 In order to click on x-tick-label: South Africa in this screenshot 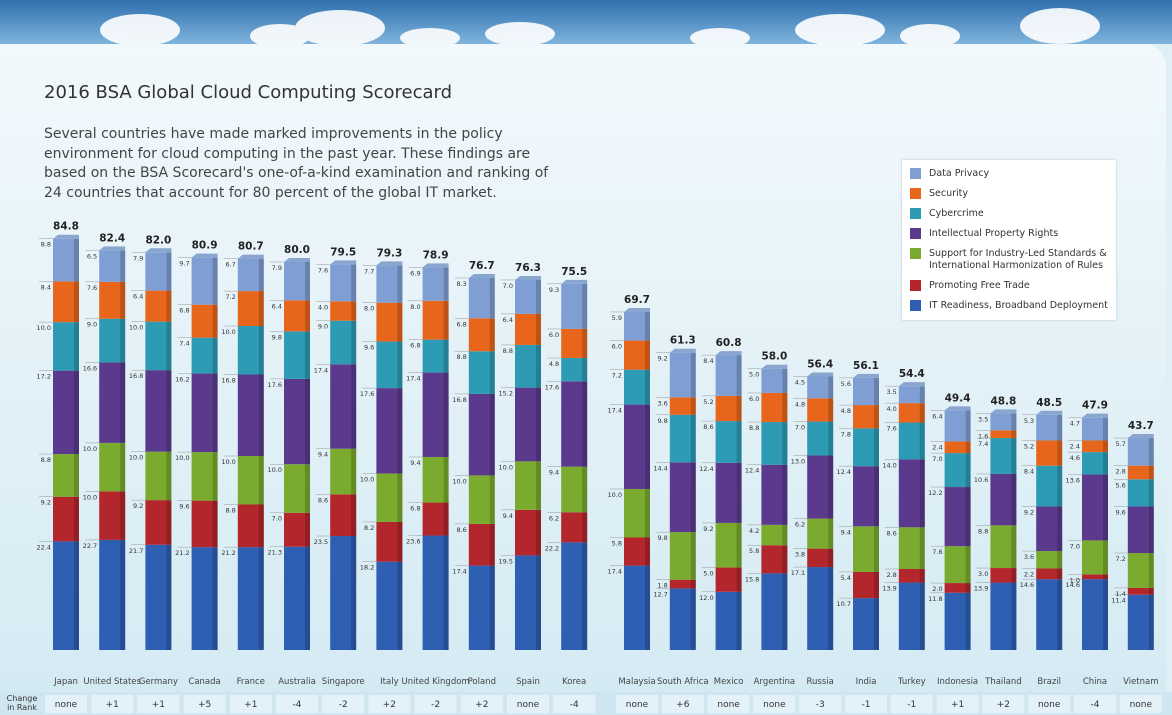, I will do `click(683, 682)`.